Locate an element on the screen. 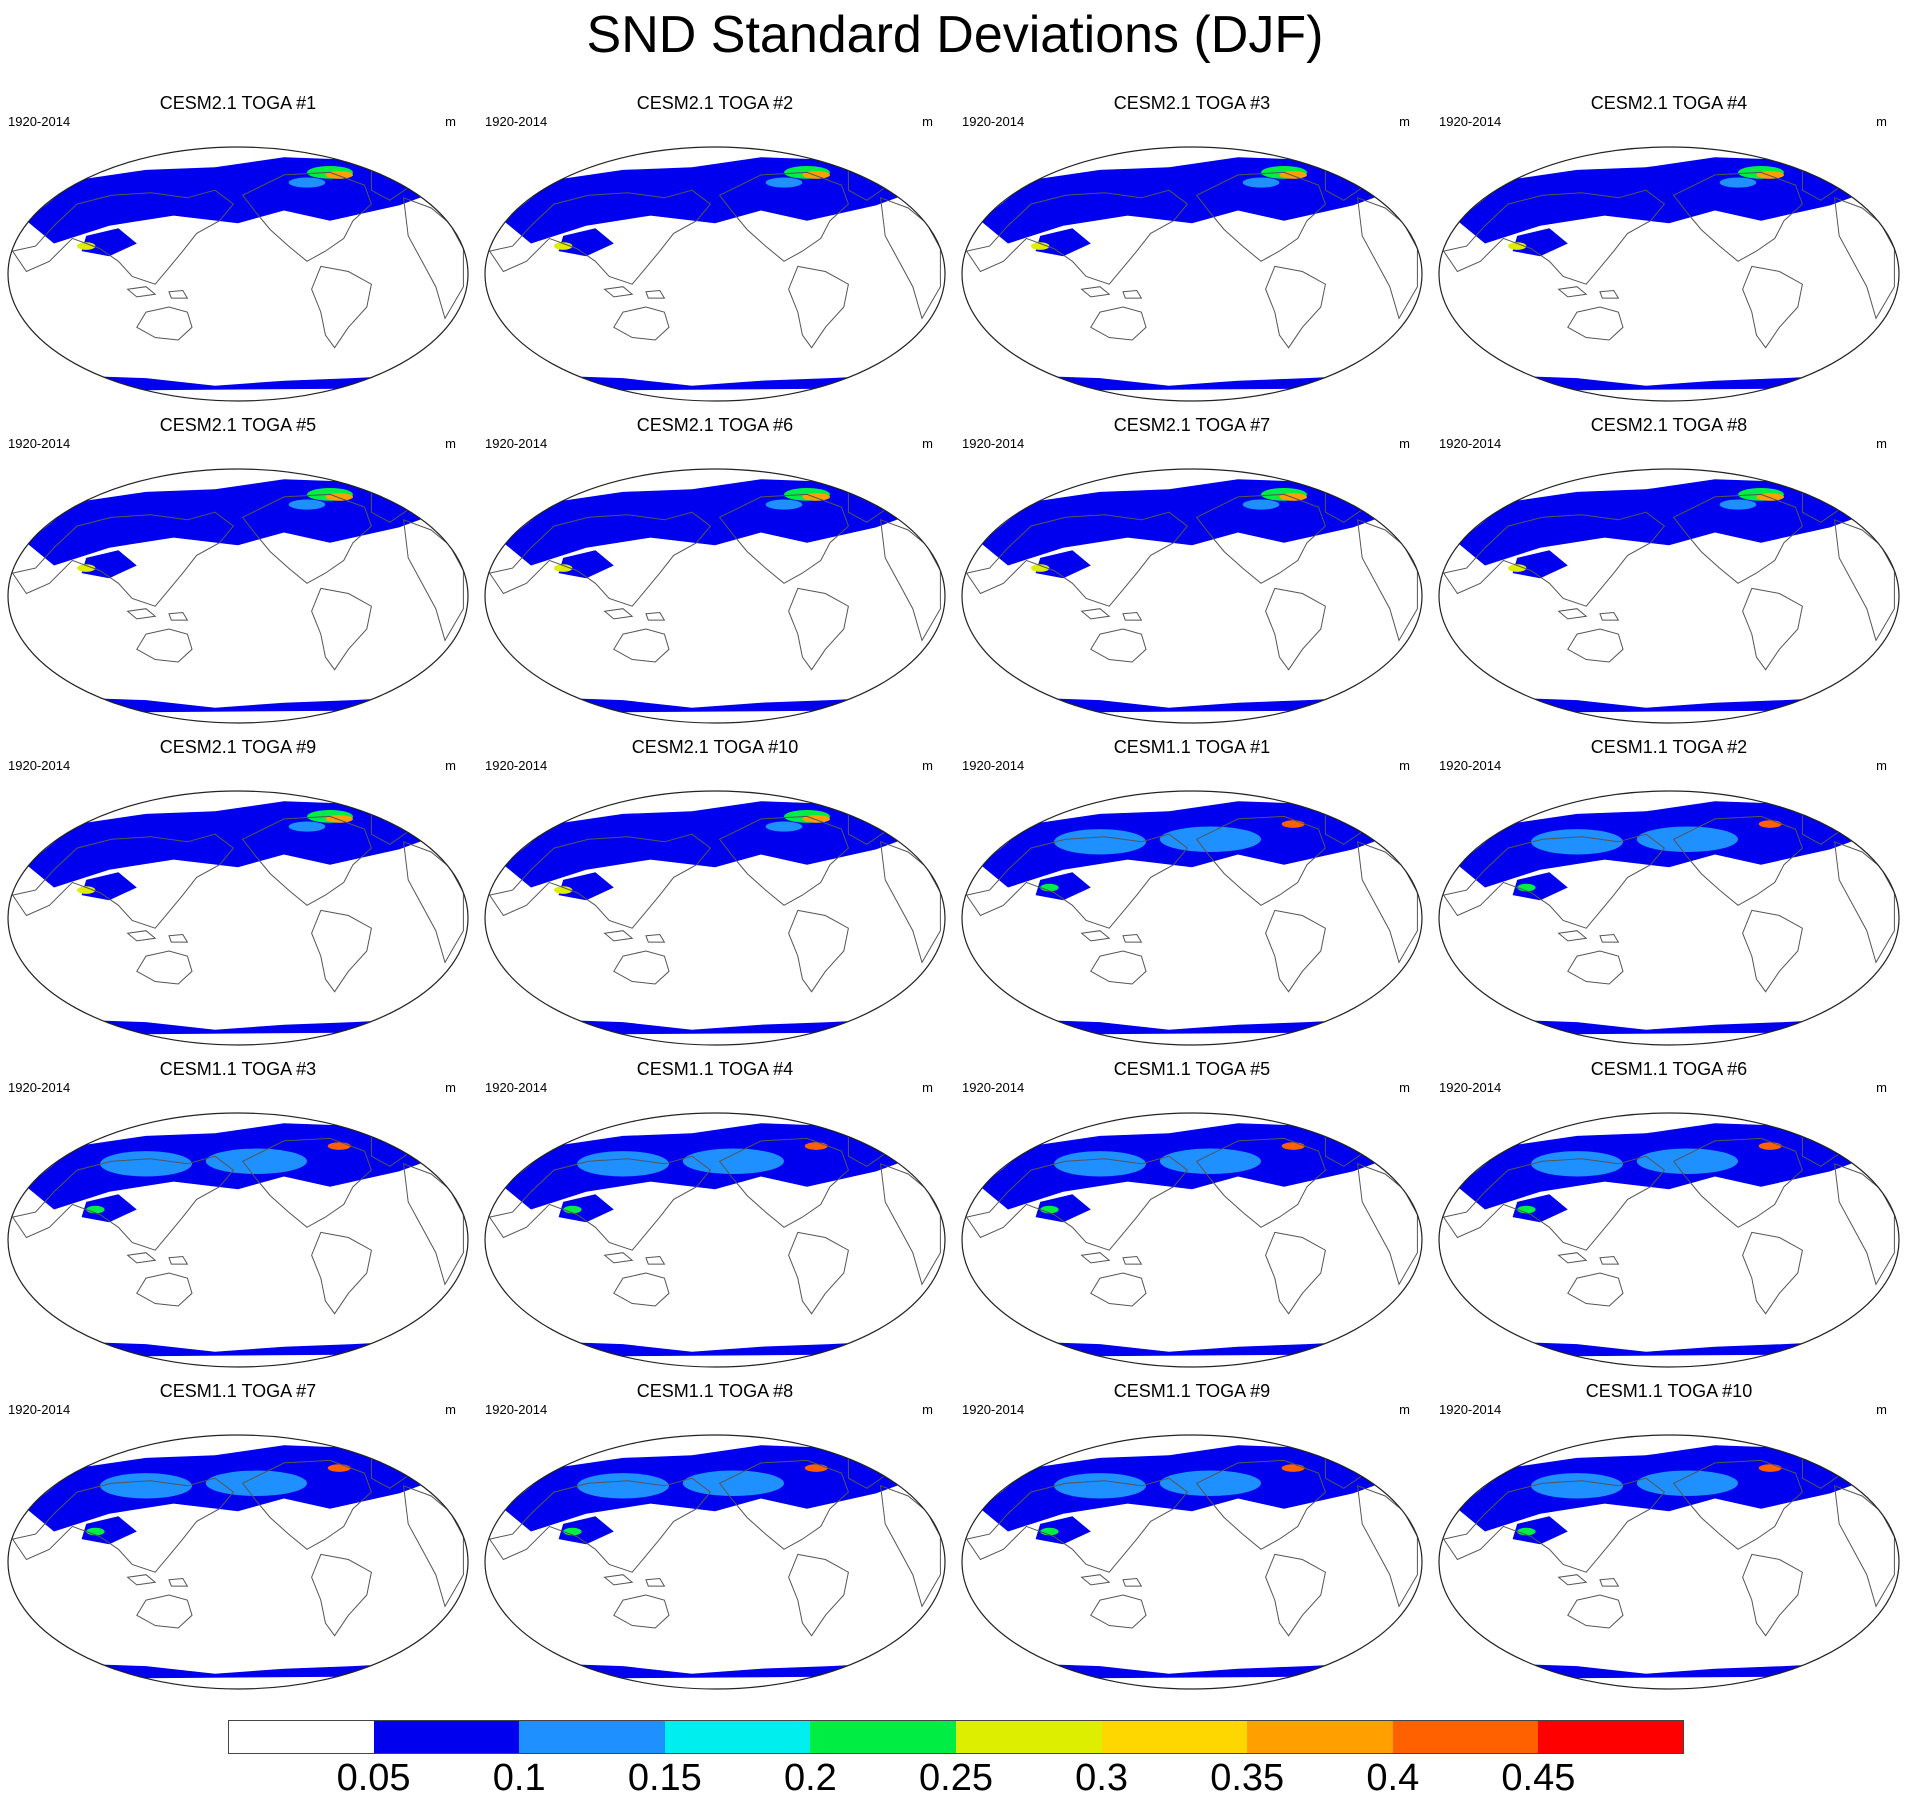  colorbar-label: 0.25 is located at coordinates (956, 1778).